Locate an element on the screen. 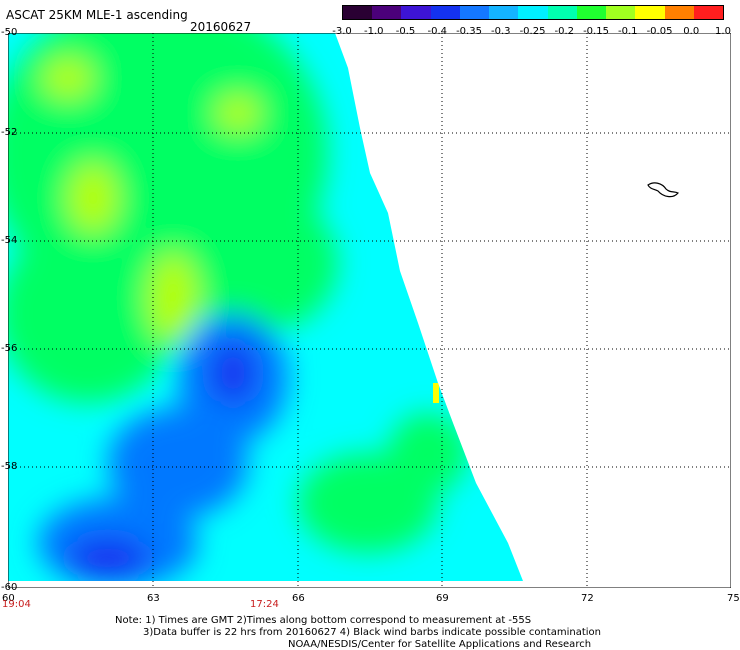  lat-label: -50 is located at coordinates (9, 32).